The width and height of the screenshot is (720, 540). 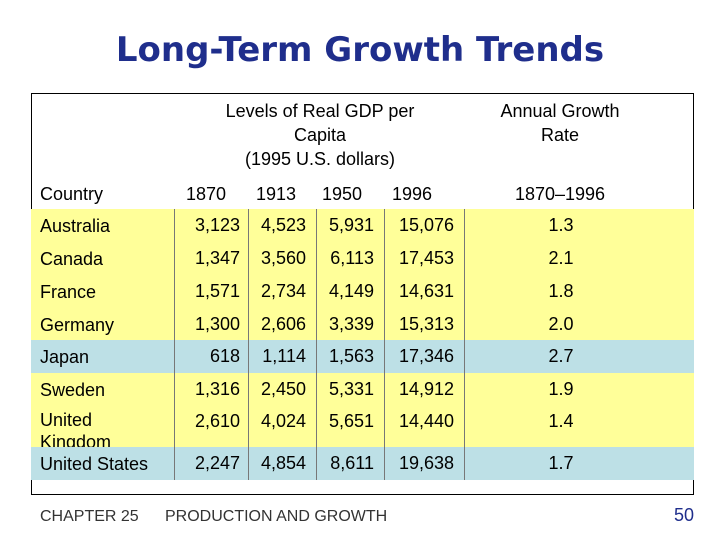 What do you see at coordinates (320, 159) in the screenshot?
I see `levels-header-line-3: (1995 U.S. dollars)` at bounding box center [320, 159].